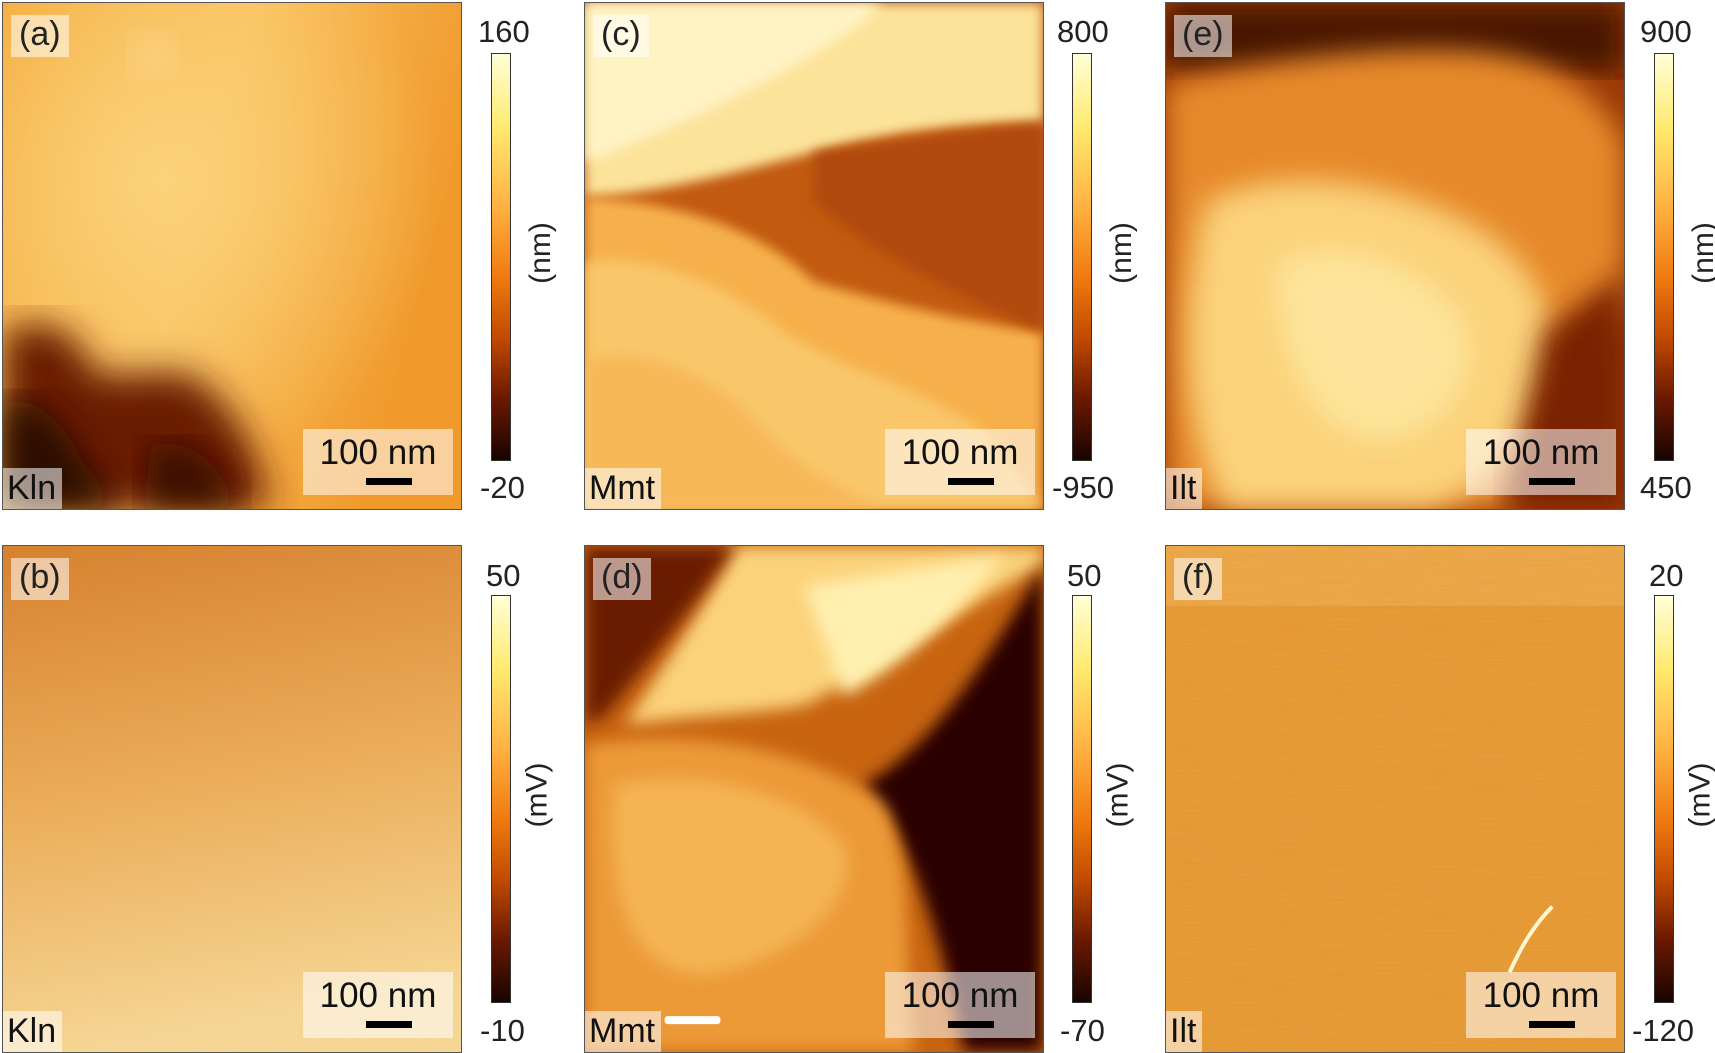  Describe the element at coordinates (621, 36) in the screenshot. I see `panel-label: (c)` at that location.